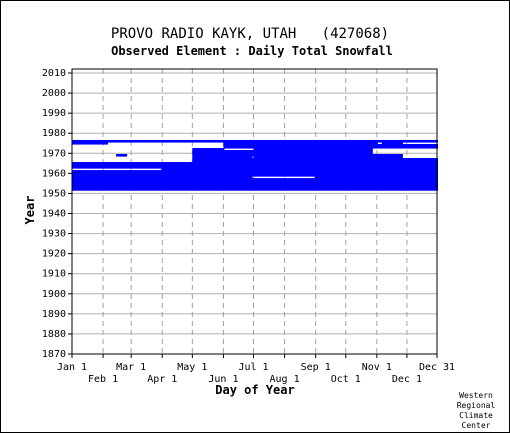 This screenshot has height=433, width=510. I want to click on y-tick-label: 1930, so click(54, 234).